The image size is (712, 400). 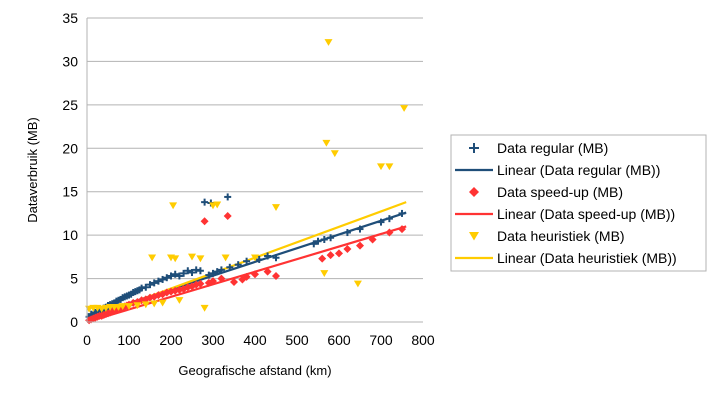 I want to click on x-tick-label: 0, so click(x=87, y=340).